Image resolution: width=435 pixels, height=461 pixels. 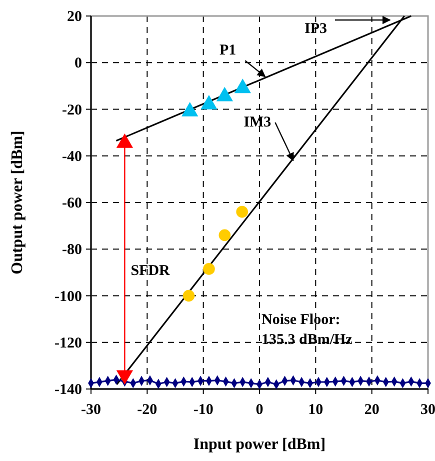 What do you see at coordinates (68, 390) in the screenshot?
I see `y-tick-label: -140` at bounding box center [68, 390].